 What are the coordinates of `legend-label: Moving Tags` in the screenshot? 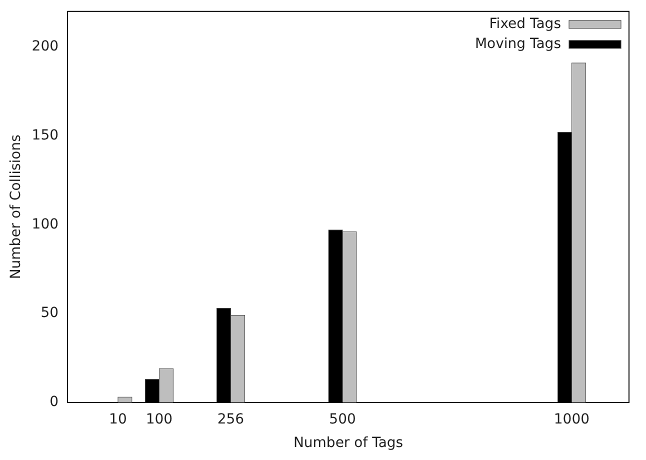 It's located at (517, 44).